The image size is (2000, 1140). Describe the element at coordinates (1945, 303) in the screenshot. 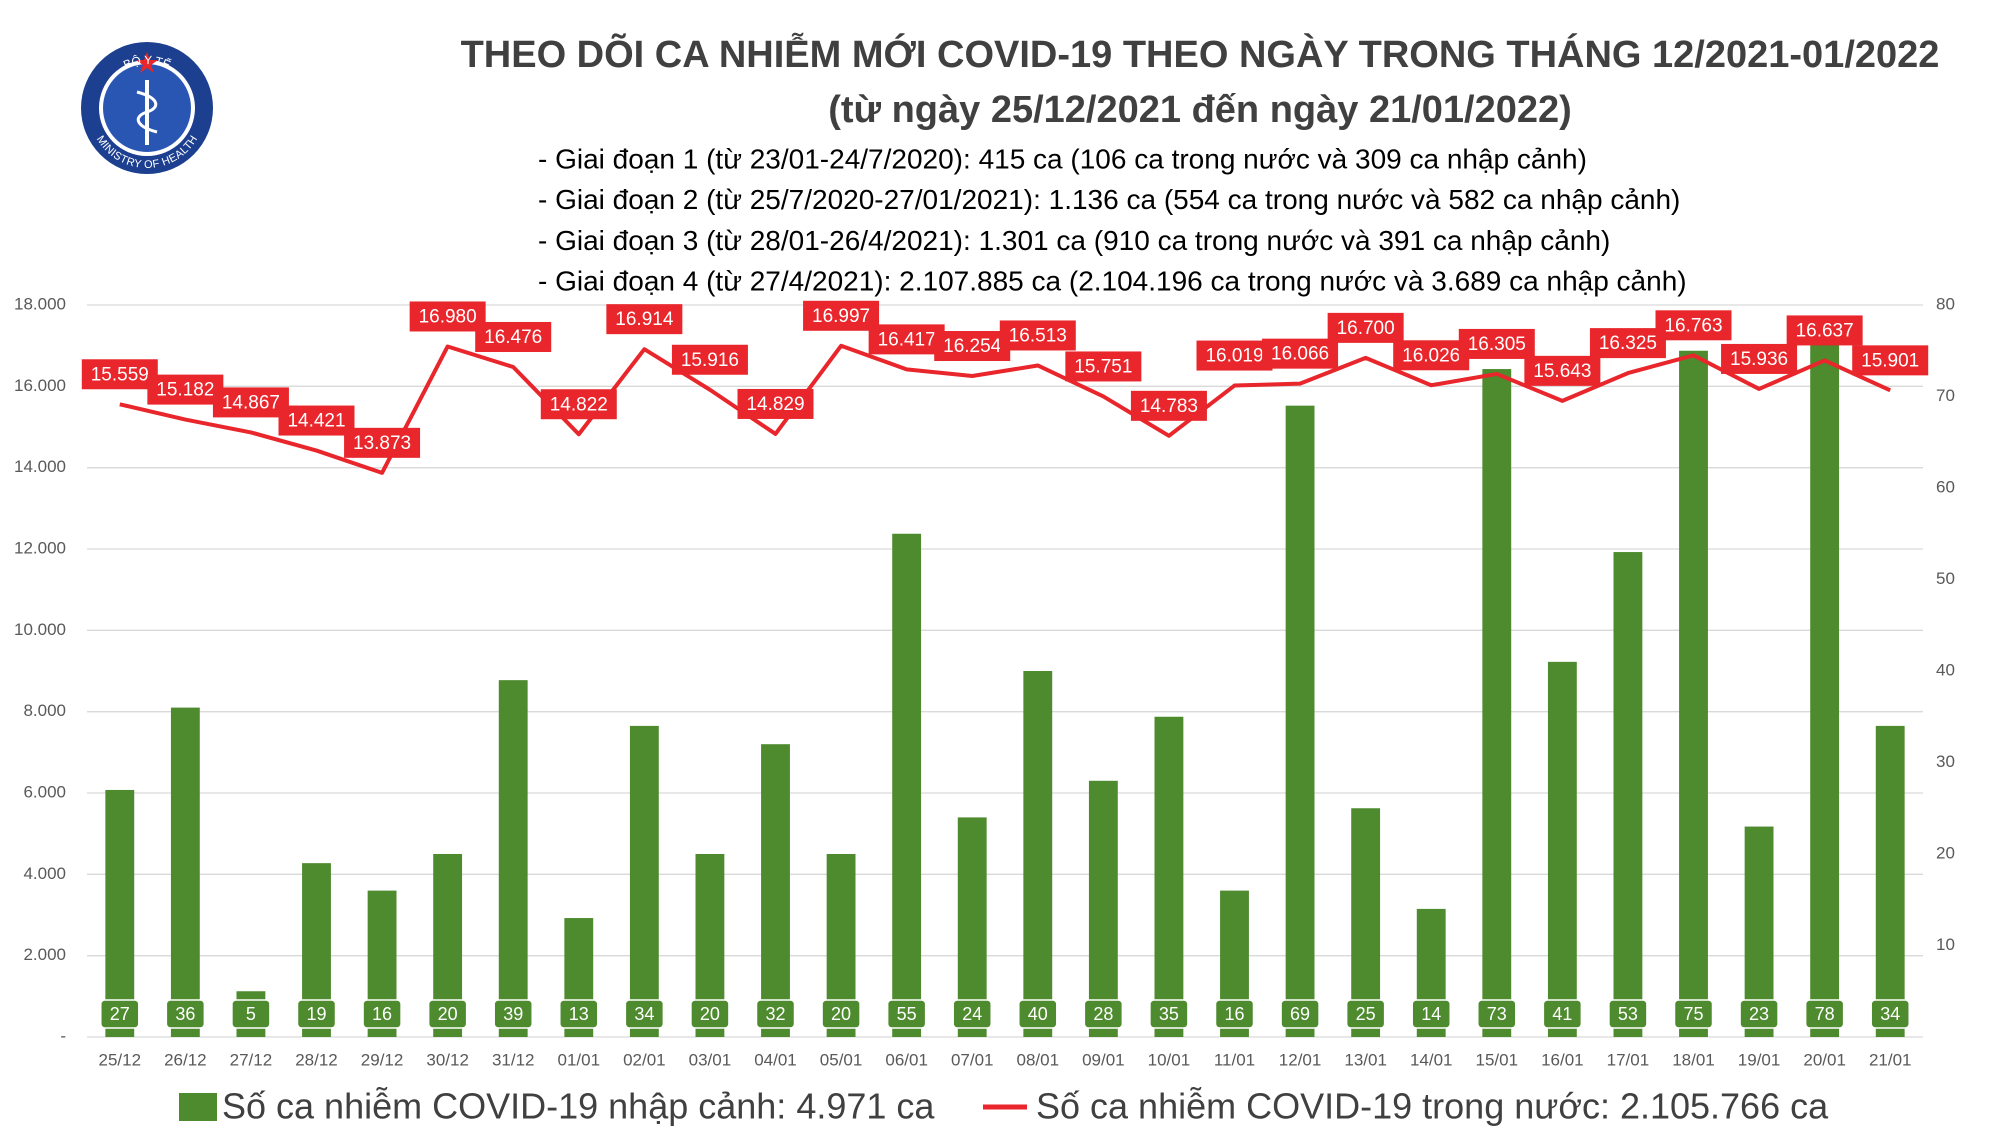

I see `y2-tick-label: 80` at that location.